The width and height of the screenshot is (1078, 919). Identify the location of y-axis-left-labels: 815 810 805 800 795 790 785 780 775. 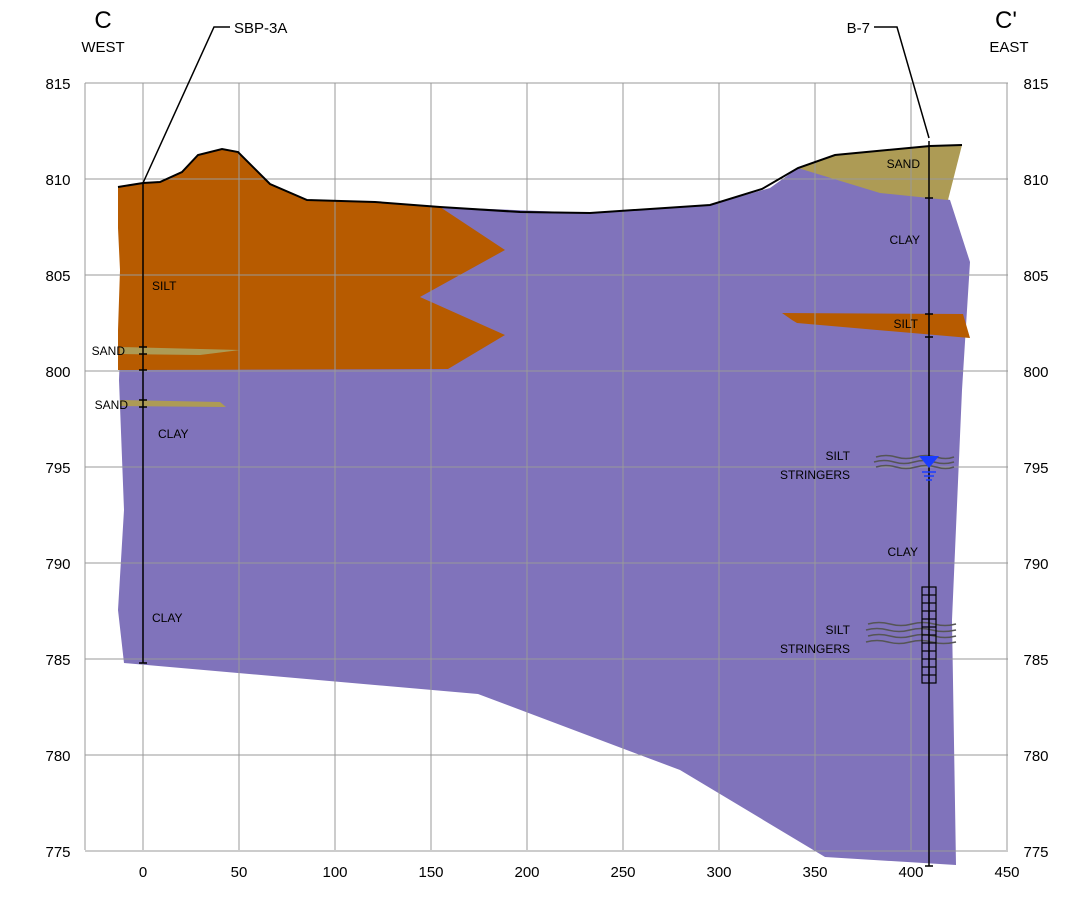
(57, 468).